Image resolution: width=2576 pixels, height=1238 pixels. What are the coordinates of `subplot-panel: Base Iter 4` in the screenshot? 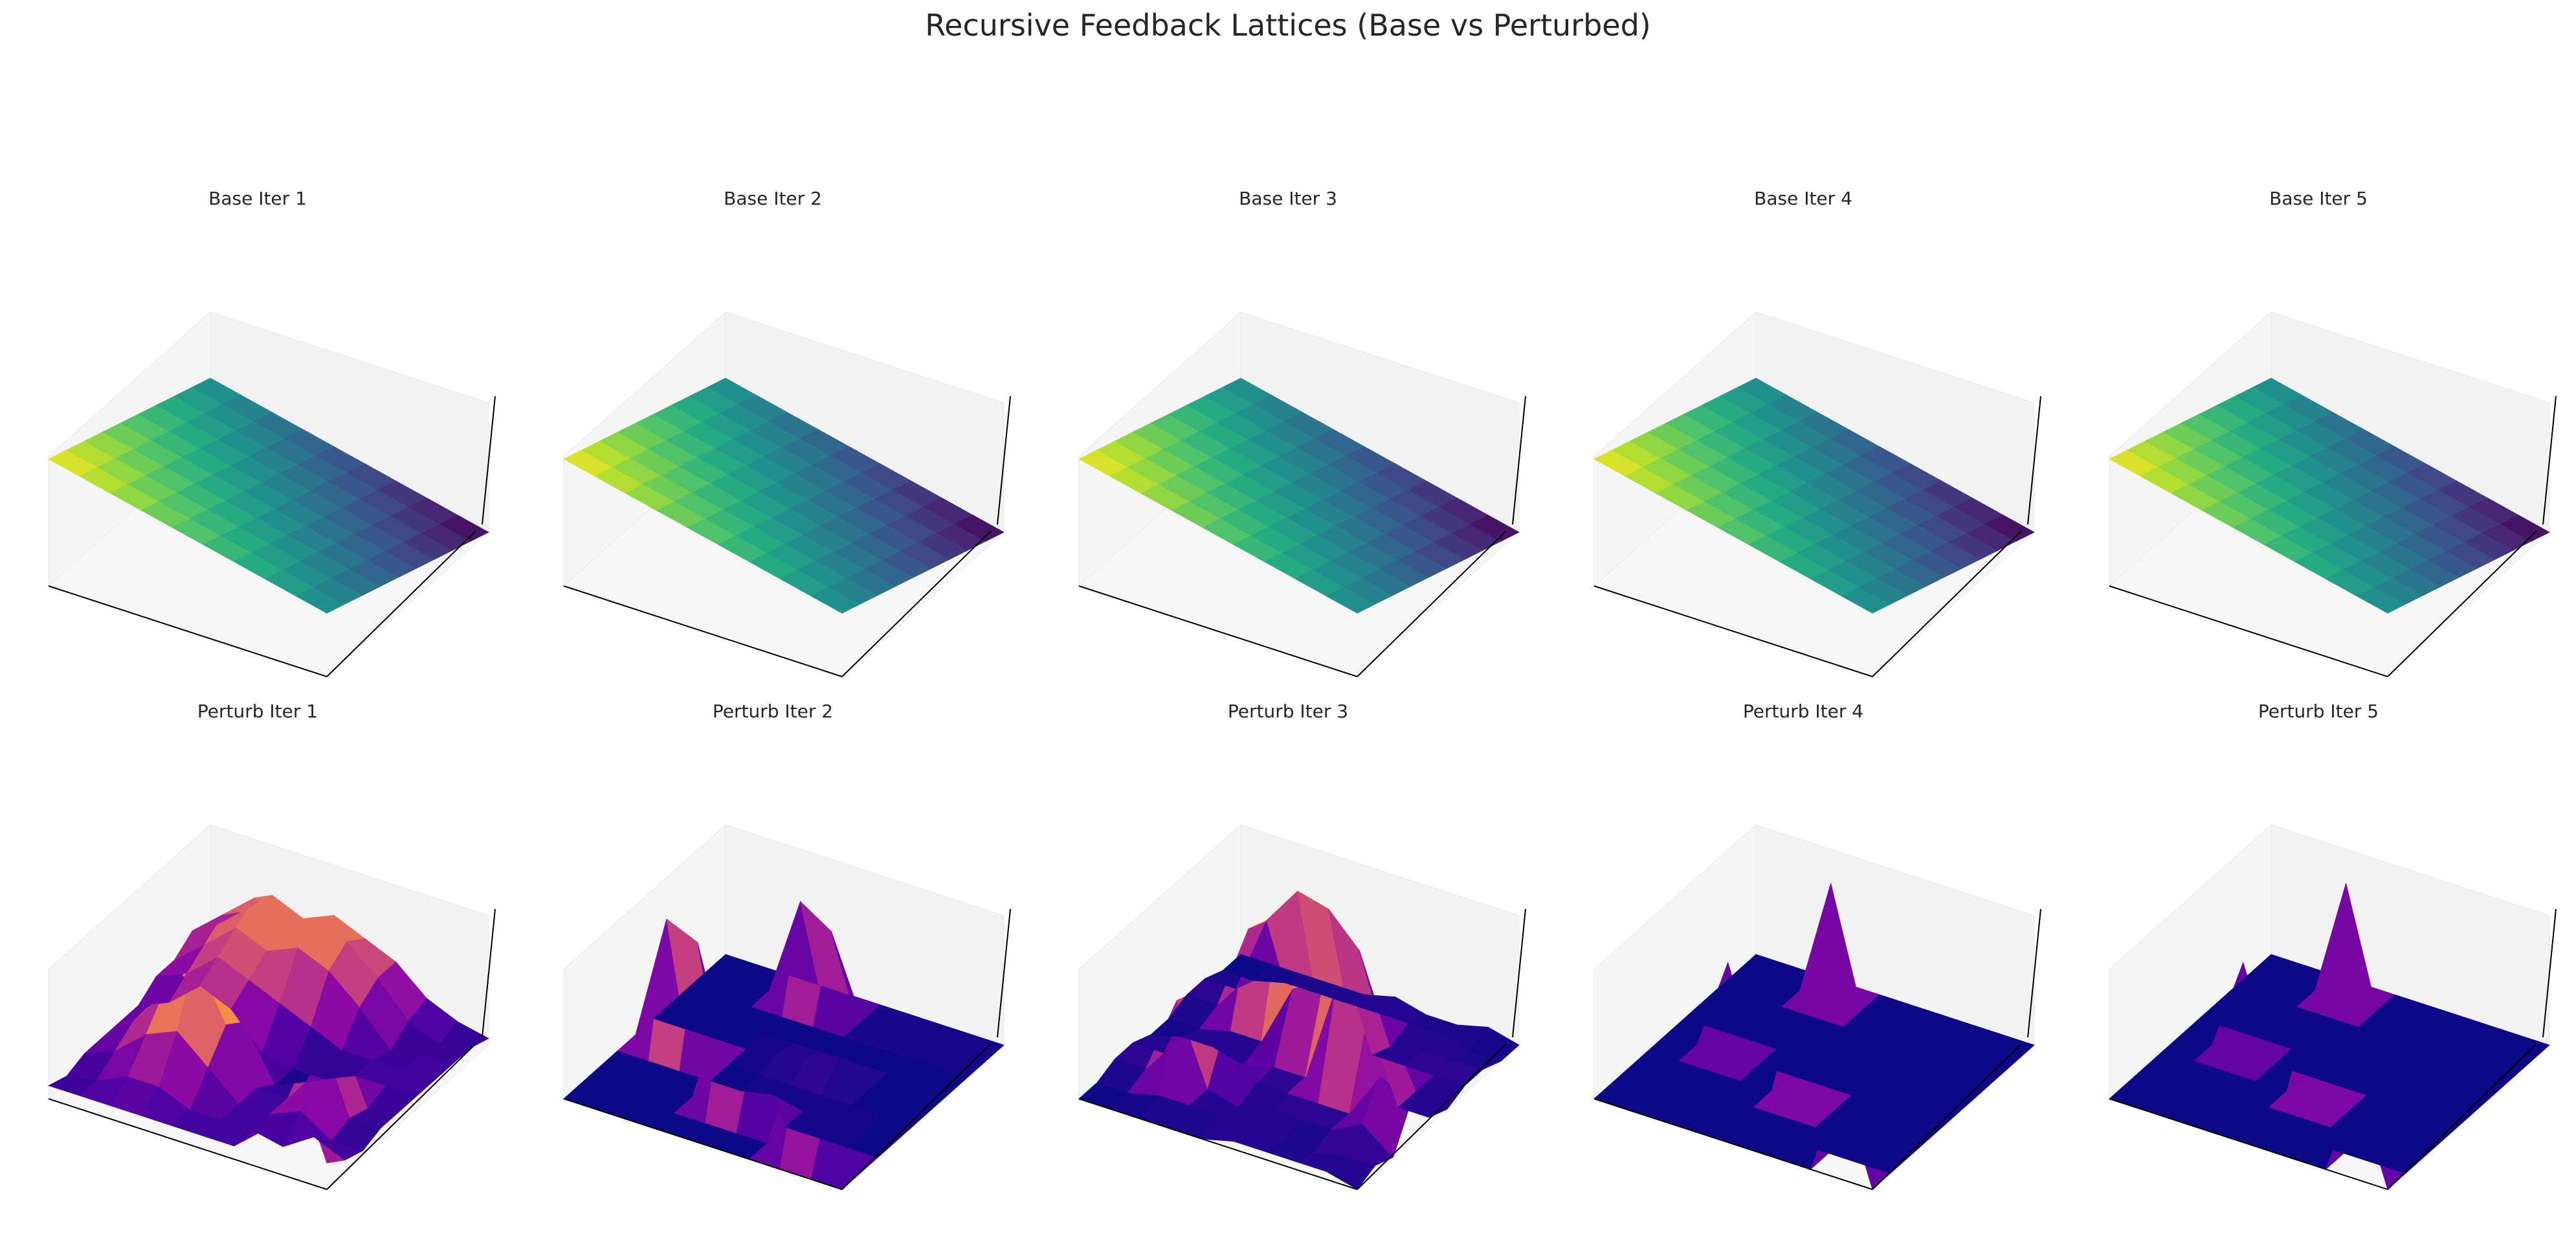 It's located at (1803, 443).